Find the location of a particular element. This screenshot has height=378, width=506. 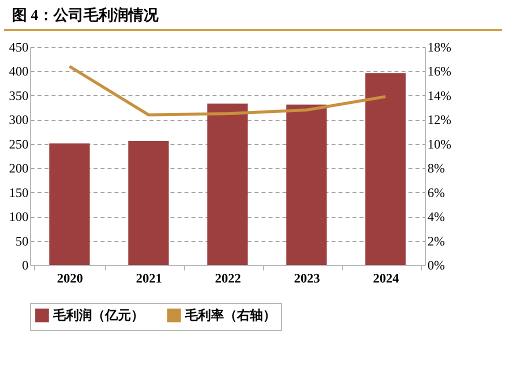

x-tick-label: 2024 is located at coordinates (386, 278).